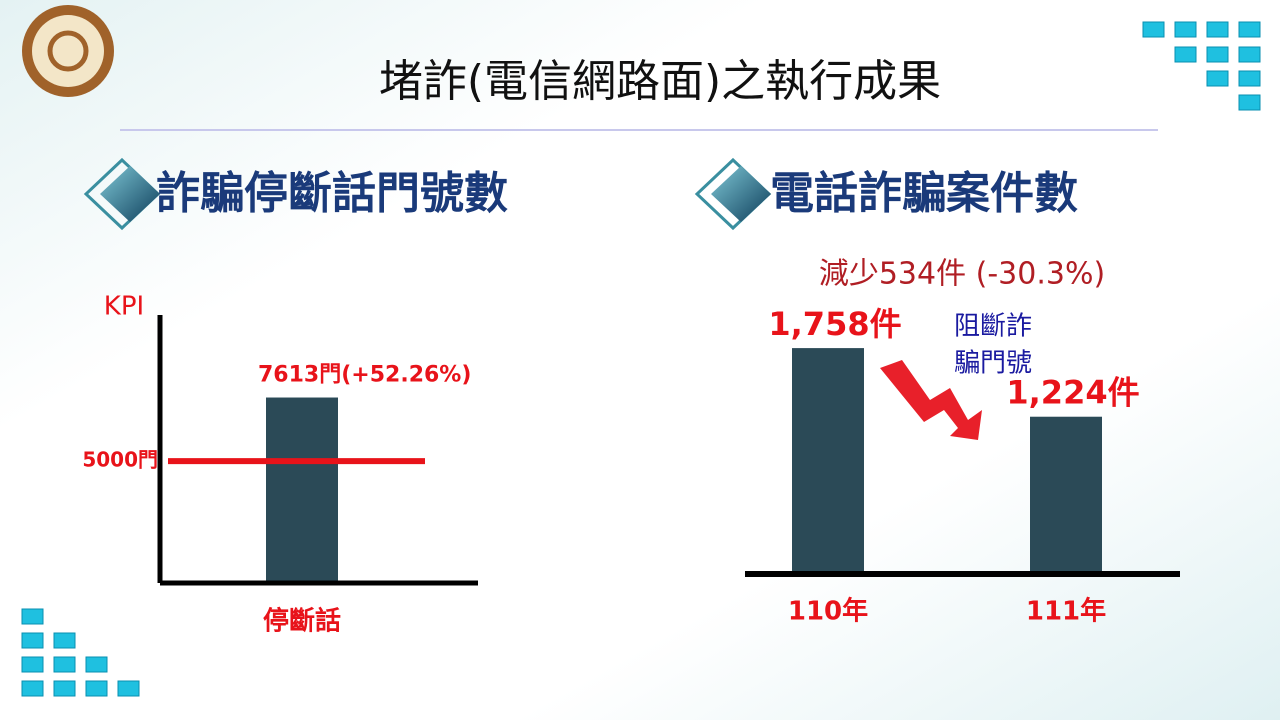  I want to click on value-label: 1,758件, so click(834, 324).